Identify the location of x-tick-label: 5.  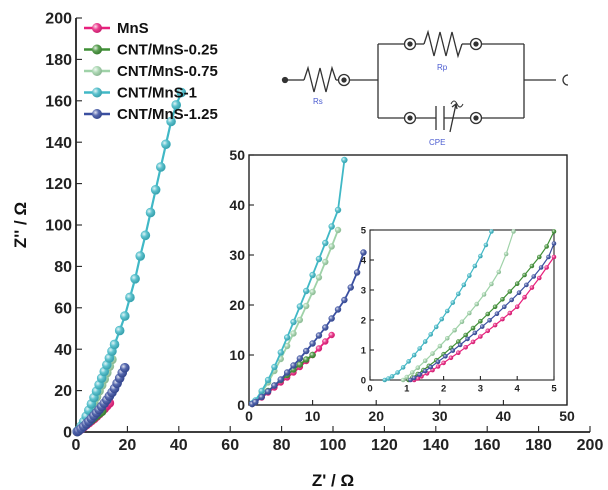
(554, 389).